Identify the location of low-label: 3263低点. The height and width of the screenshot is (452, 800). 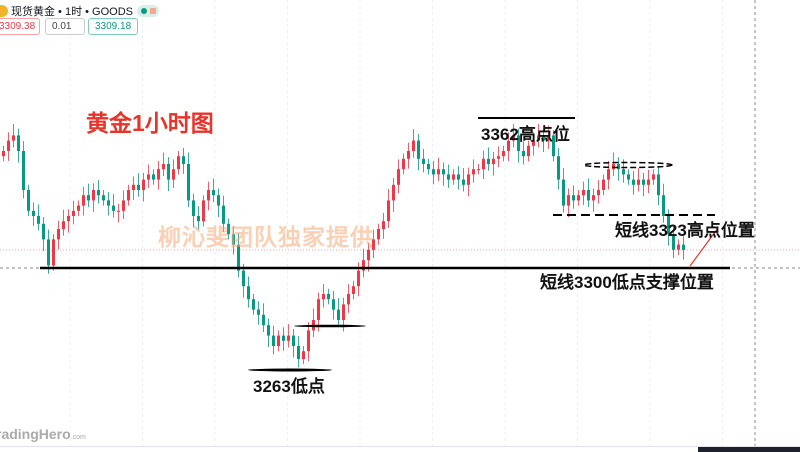
(289, 386).